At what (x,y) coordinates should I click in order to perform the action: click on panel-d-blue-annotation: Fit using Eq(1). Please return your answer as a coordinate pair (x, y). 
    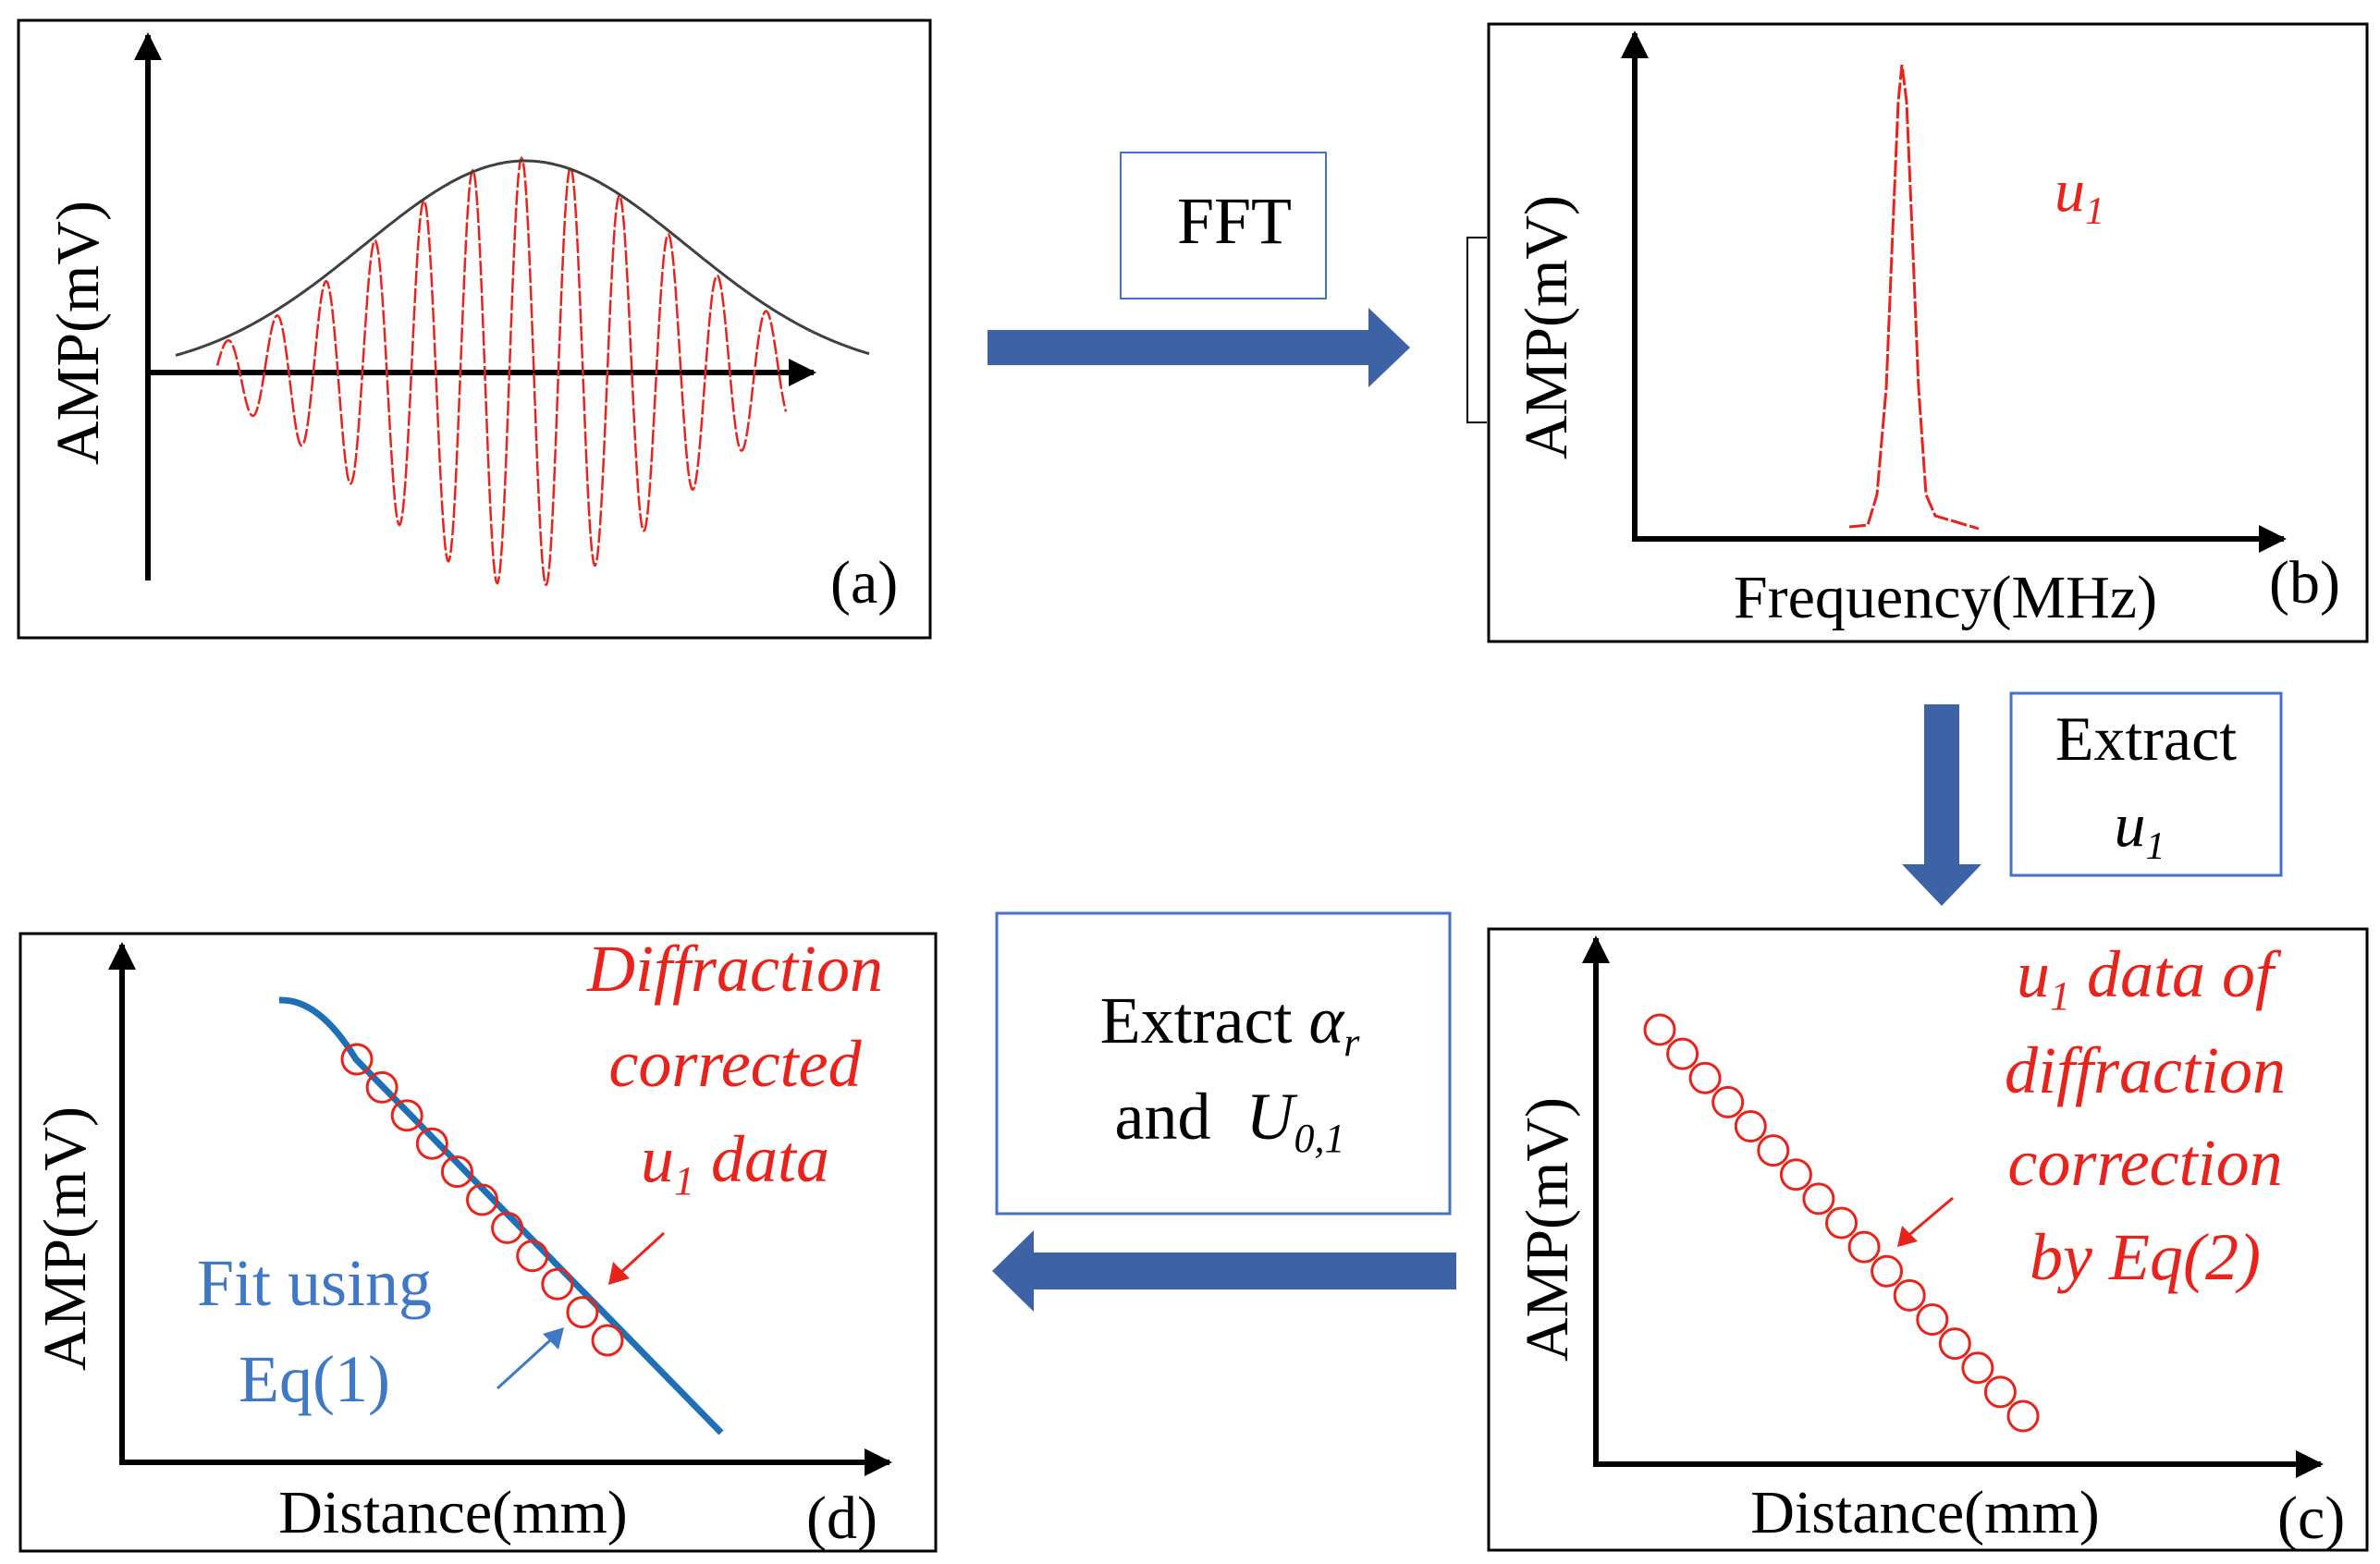
    Looking at the image, I should click on (314, 1331).